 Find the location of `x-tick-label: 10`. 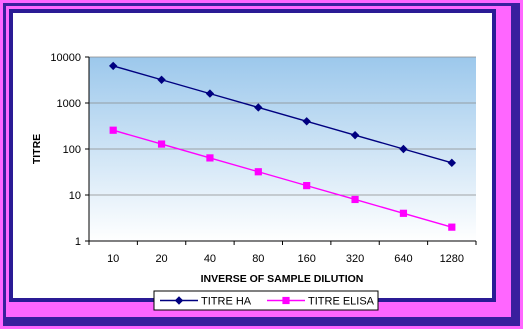

x-tick-label: 10 is located at coordinates (113, 259).